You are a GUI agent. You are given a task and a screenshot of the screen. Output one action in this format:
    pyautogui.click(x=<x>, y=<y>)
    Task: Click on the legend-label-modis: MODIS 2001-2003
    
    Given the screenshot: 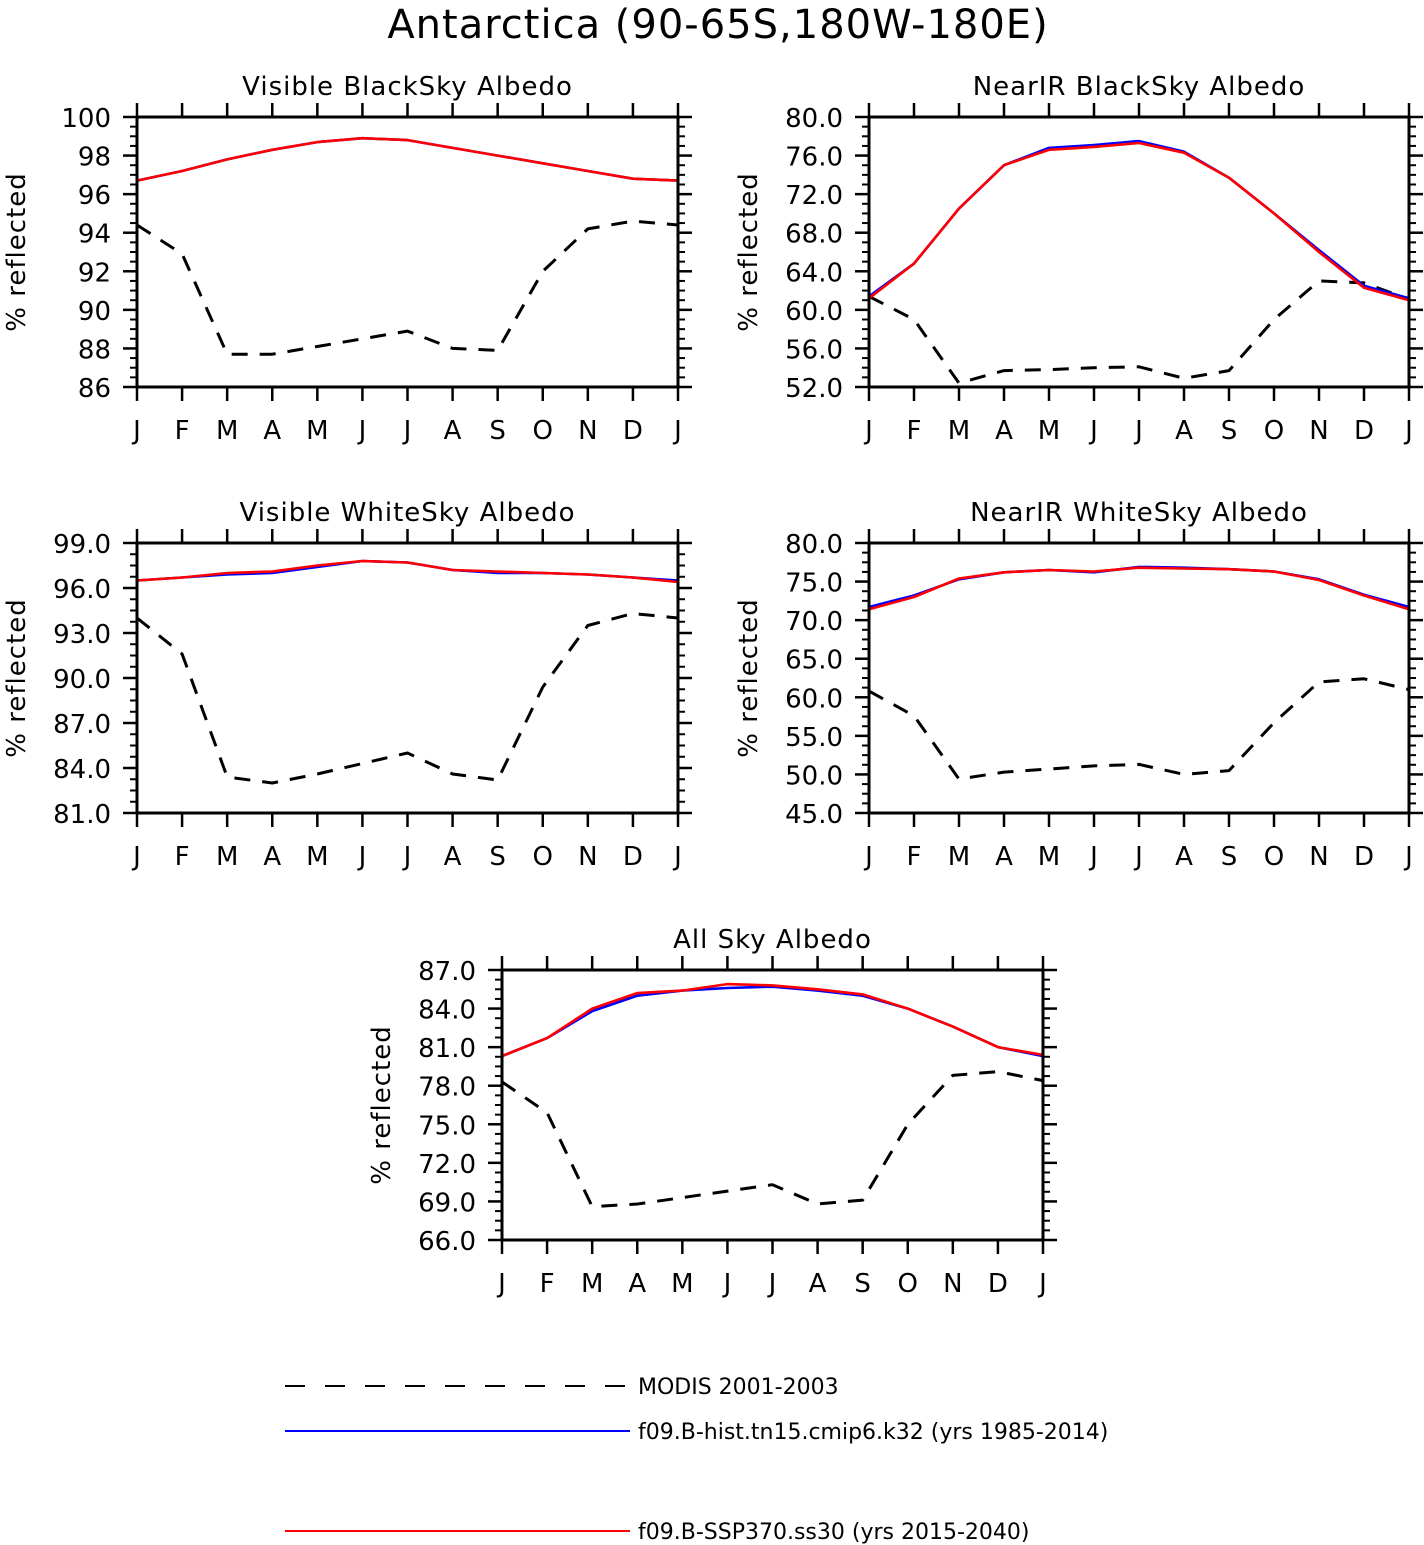 What is the action you would take?
    pyautogui.click(x=738, y=1387)
    